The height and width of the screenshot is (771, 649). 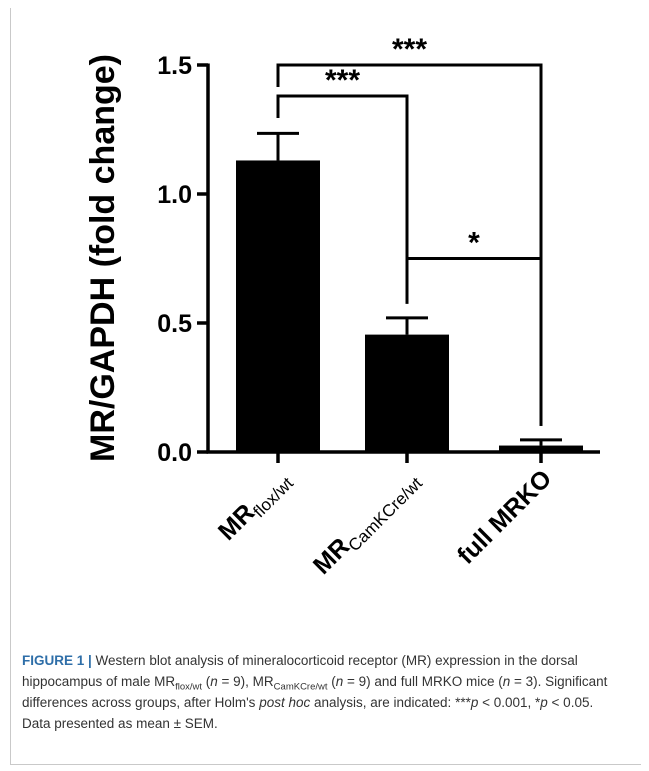 I want to click on y-tick-label: 1.5, so click(x=174, y=66).